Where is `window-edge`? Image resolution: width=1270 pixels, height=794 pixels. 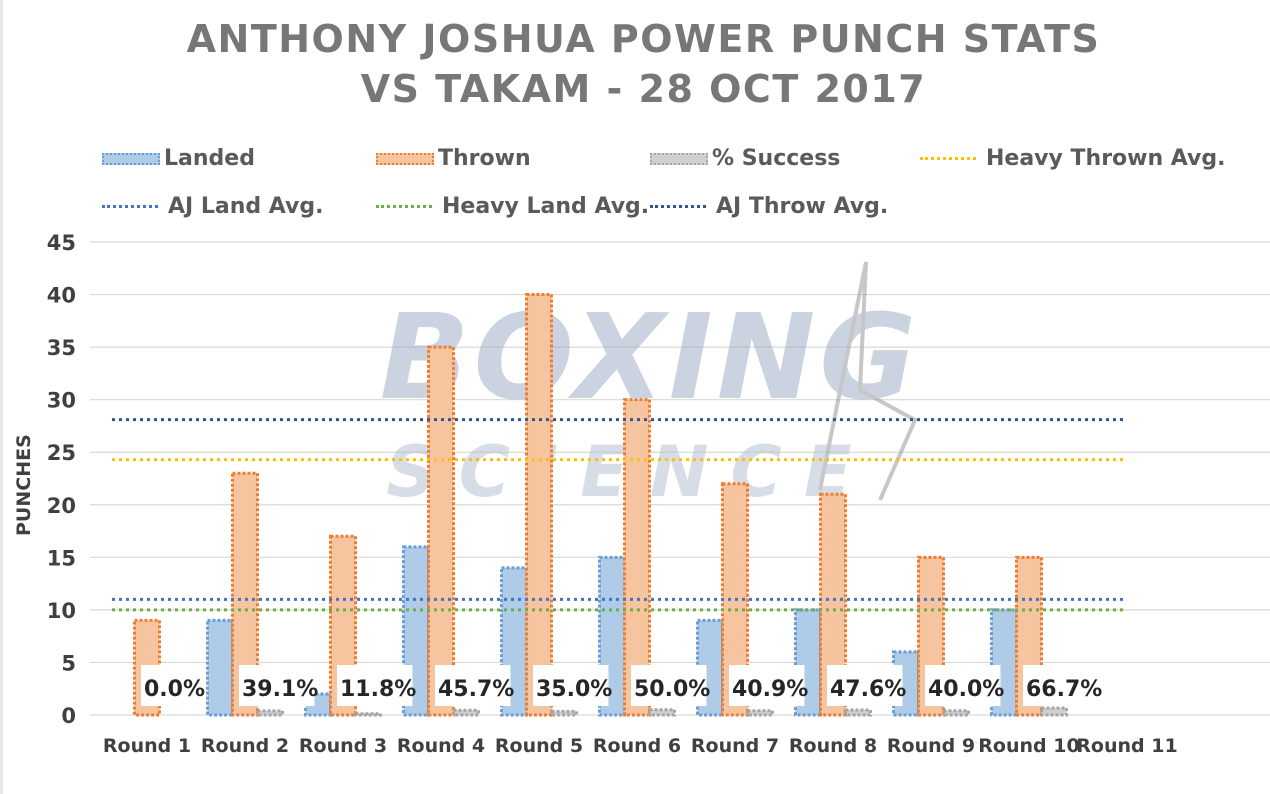
window-edge is located at coordinates (1, 397).